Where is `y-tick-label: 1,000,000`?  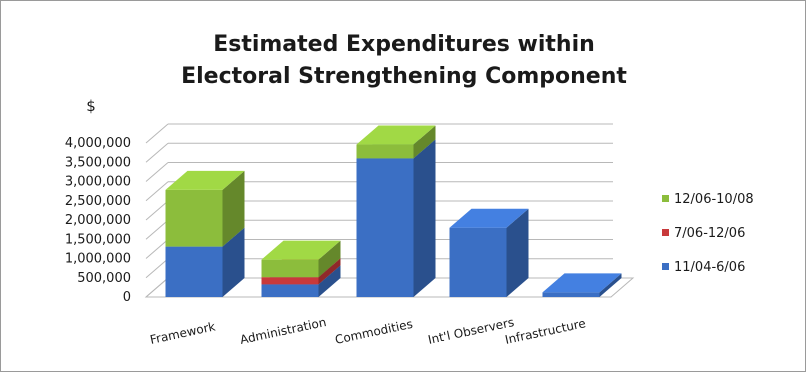
y-tick-label: 1,000,000 is located at coordinates (98, 259).